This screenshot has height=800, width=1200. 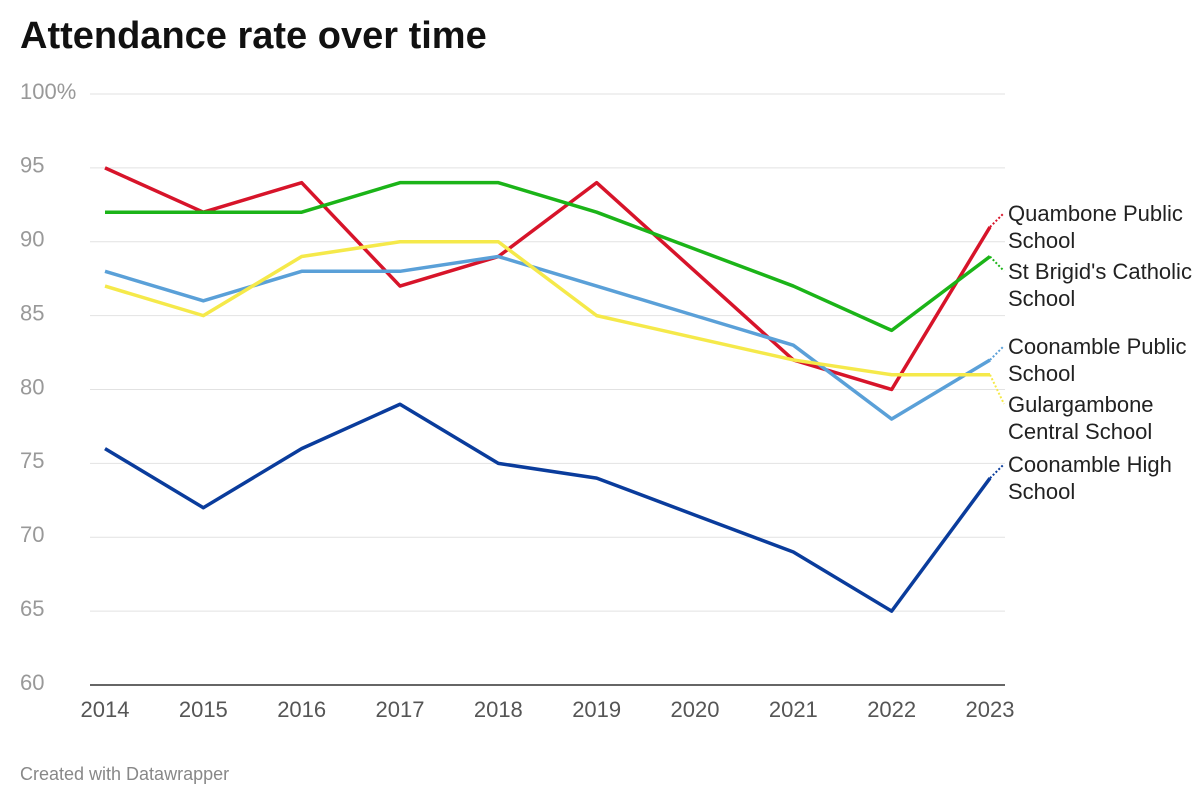 I want to click on series-label: St Brigid's Catholic School, so click(x=1100, y=284).